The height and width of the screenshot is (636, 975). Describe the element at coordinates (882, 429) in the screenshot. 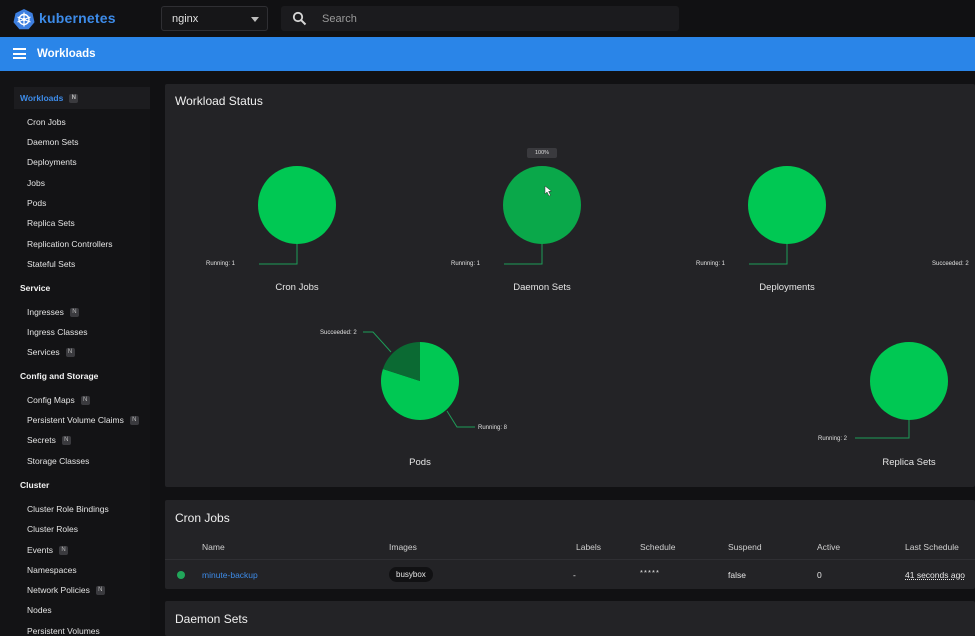

I see `replica-sets-running-leader` at that location.